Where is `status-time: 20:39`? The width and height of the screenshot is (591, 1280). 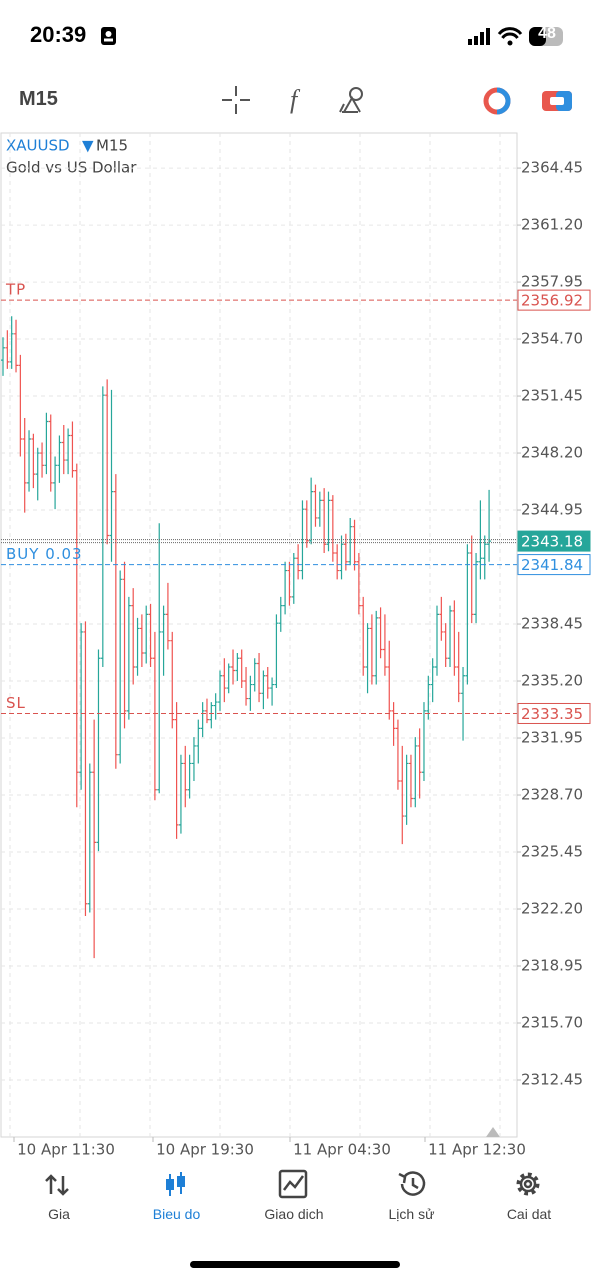 status-time: 20:39 is located at coordinates (58, 34).